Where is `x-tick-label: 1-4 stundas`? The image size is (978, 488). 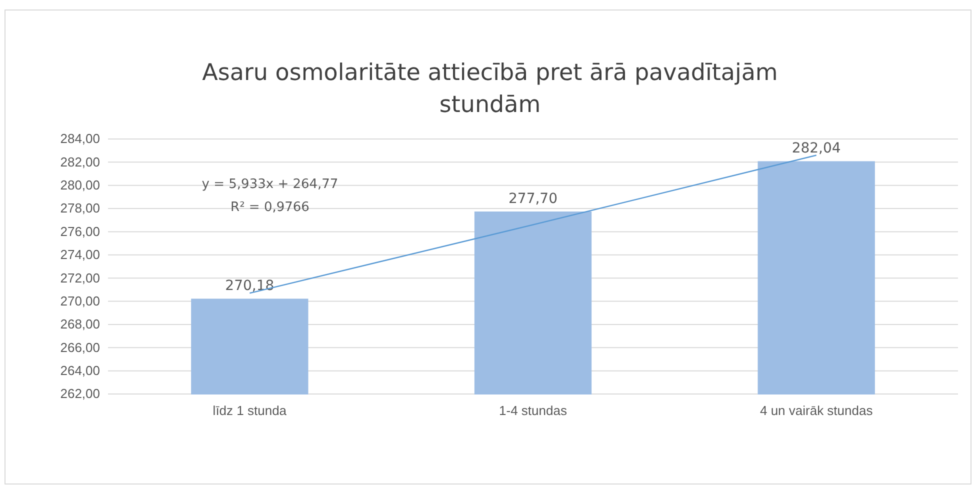
x-tick-label: 1-4 stundas is located at coordinates (533, 410).